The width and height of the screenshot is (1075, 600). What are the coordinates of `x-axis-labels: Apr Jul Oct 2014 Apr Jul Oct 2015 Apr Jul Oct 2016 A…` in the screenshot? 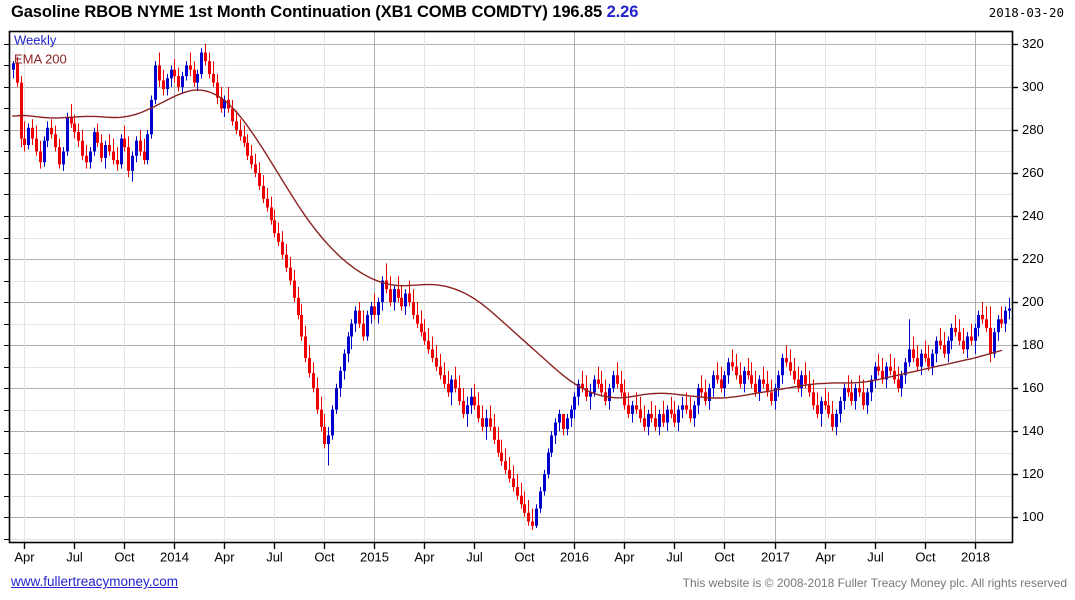 It's located at (502, 554).